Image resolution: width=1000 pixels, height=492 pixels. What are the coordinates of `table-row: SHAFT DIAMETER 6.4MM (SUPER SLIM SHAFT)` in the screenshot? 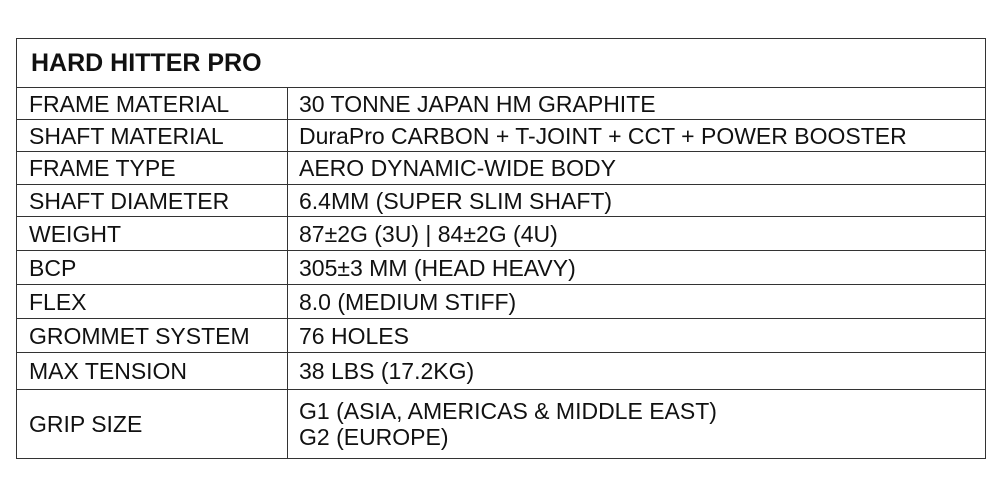 It's located at (501, 200).